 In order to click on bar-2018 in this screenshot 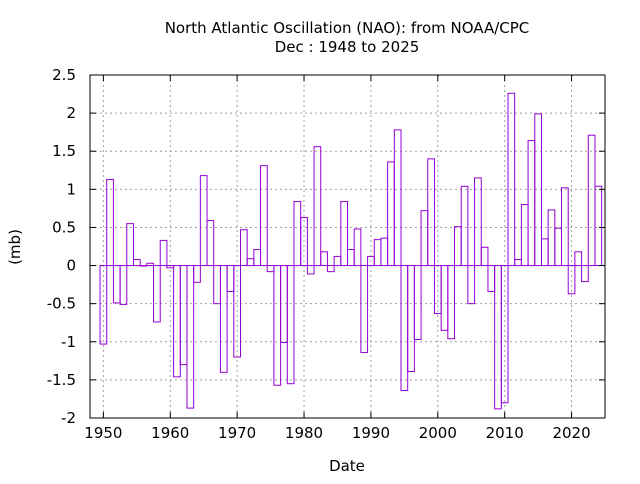, I will do `click(558, 247)`.